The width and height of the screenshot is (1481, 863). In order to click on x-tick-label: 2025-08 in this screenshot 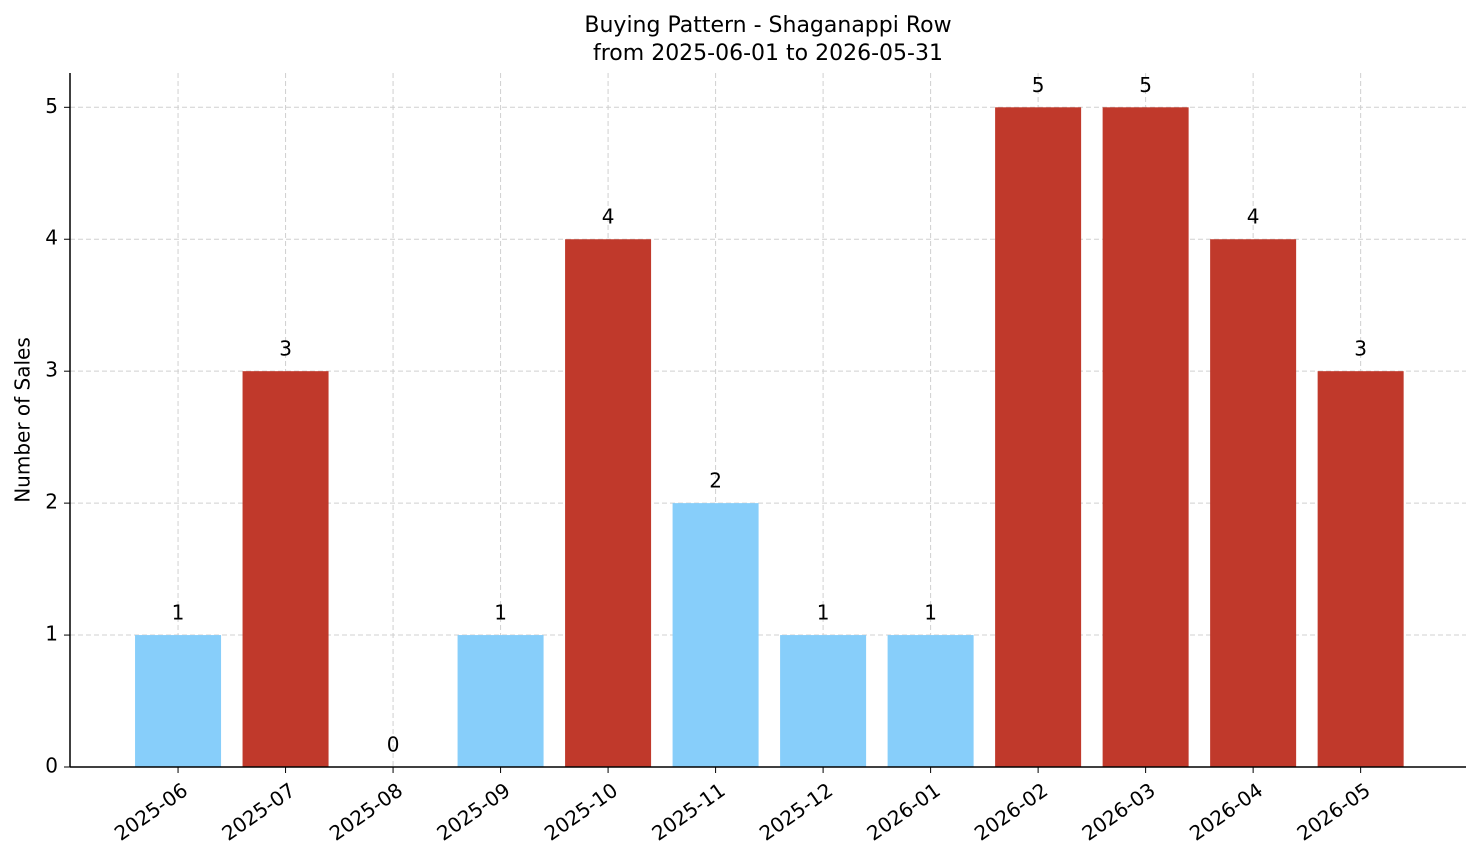, I will do `click(366, 812)`.